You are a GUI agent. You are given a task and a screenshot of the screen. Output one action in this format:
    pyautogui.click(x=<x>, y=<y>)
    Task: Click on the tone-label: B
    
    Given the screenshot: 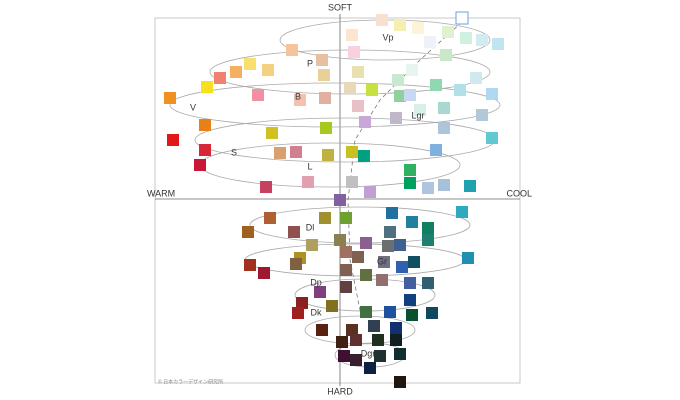 What is the action you would take?
    pyautogui.click(x=298, y=96)
    